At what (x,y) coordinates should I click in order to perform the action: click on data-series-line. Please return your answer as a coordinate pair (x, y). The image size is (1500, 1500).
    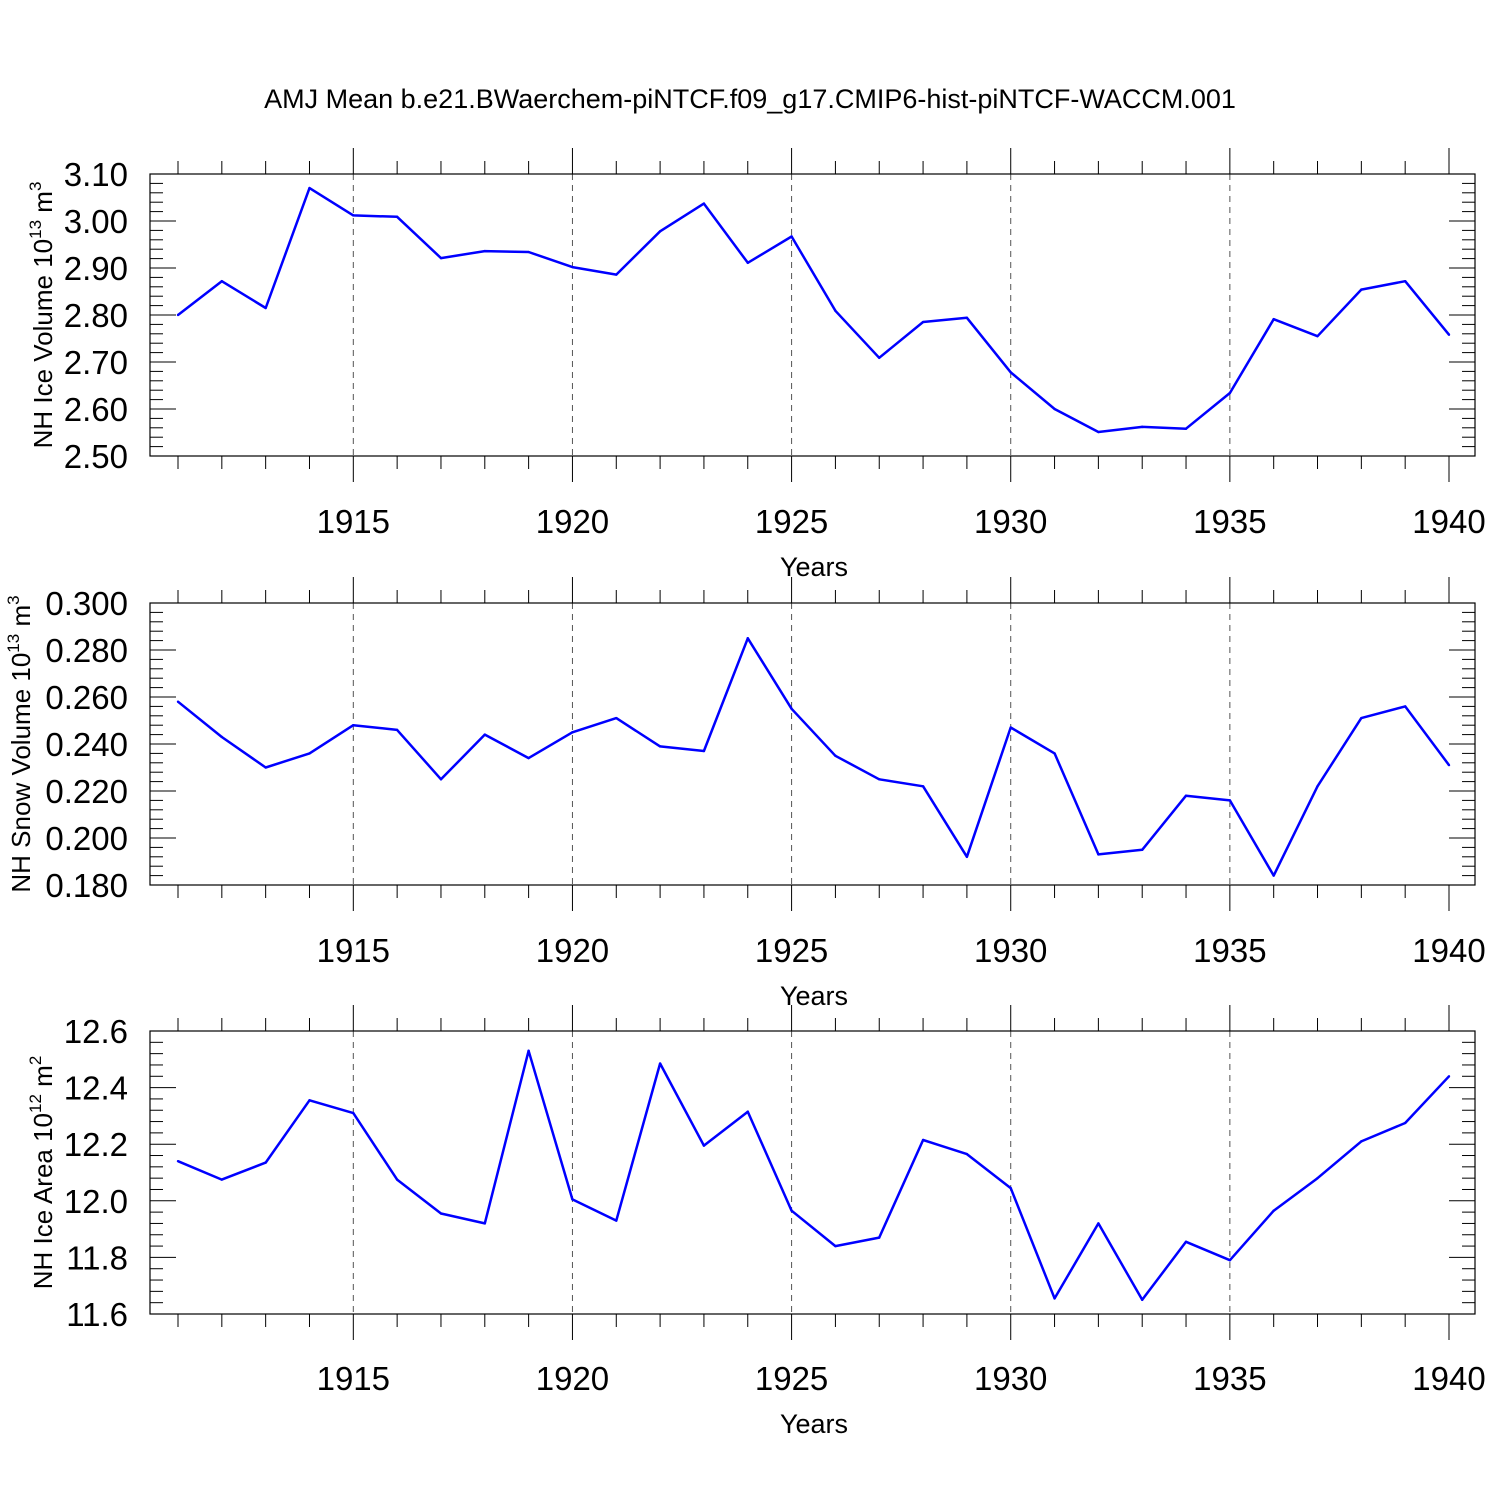
    Looking at the image, I should click on (813, 1175).